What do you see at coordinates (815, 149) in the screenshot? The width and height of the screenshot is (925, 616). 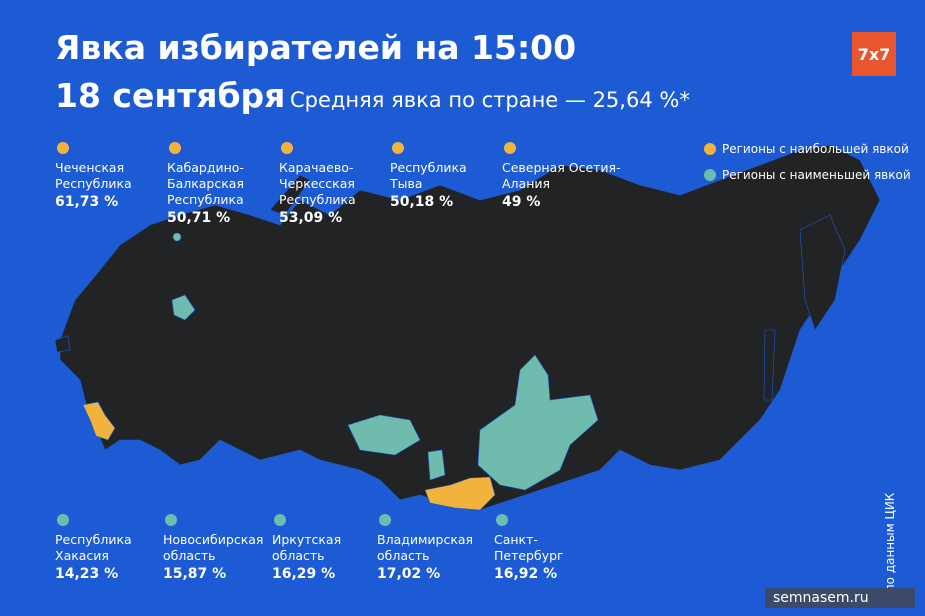 I see `legend-label: Регионы с наибольшей явкой` at bounding box center [815, 149].